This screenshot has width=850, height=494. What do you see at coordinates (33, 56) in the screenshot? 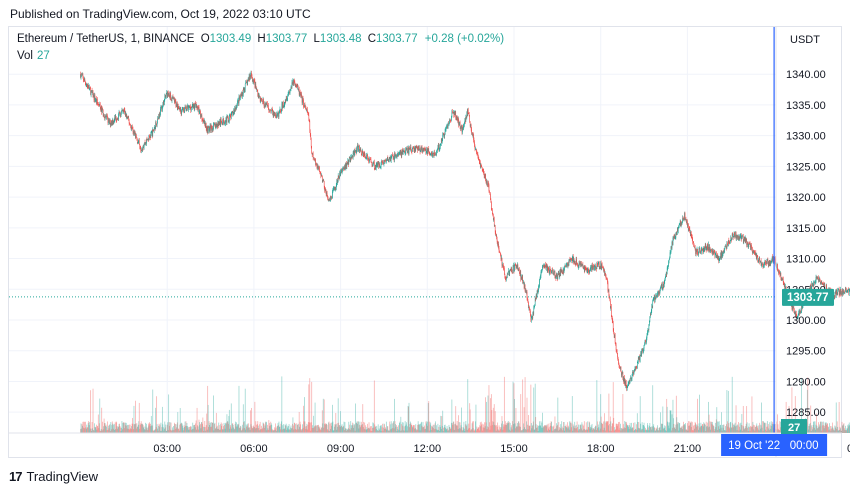
I see `volume-legend: Vol 27` at bounding box center [33, 56].